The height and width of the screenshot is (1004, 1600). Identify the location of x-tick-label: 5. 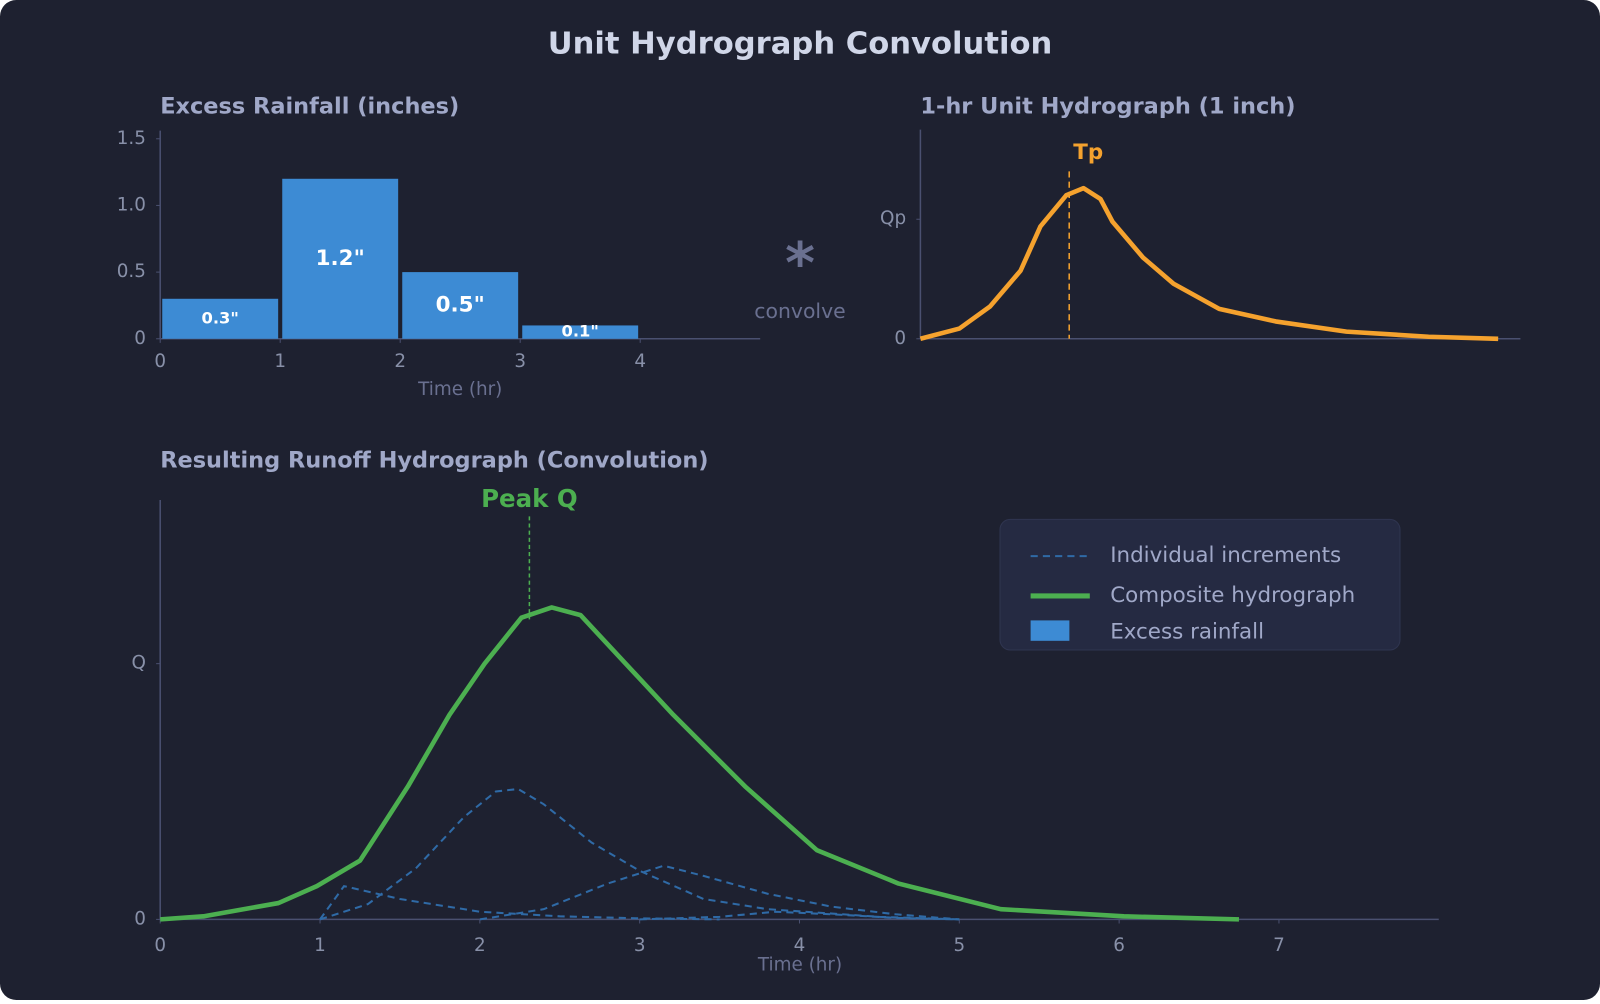
(959, 945).